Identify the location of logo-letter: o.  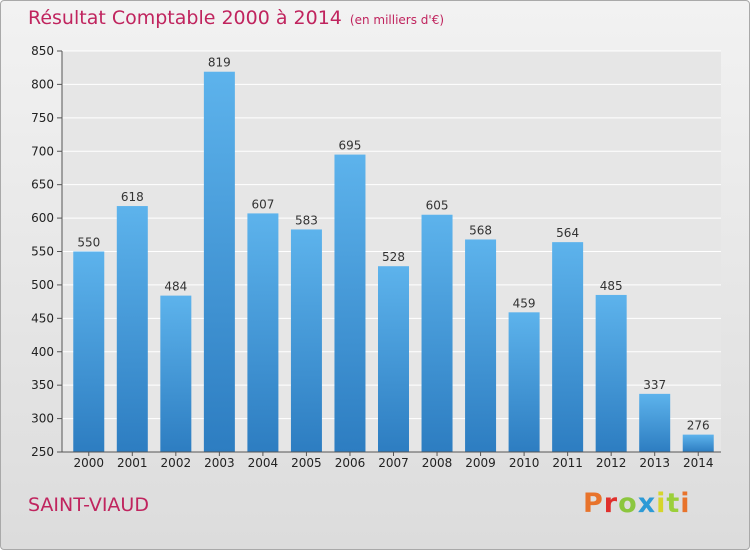
(628, 503).